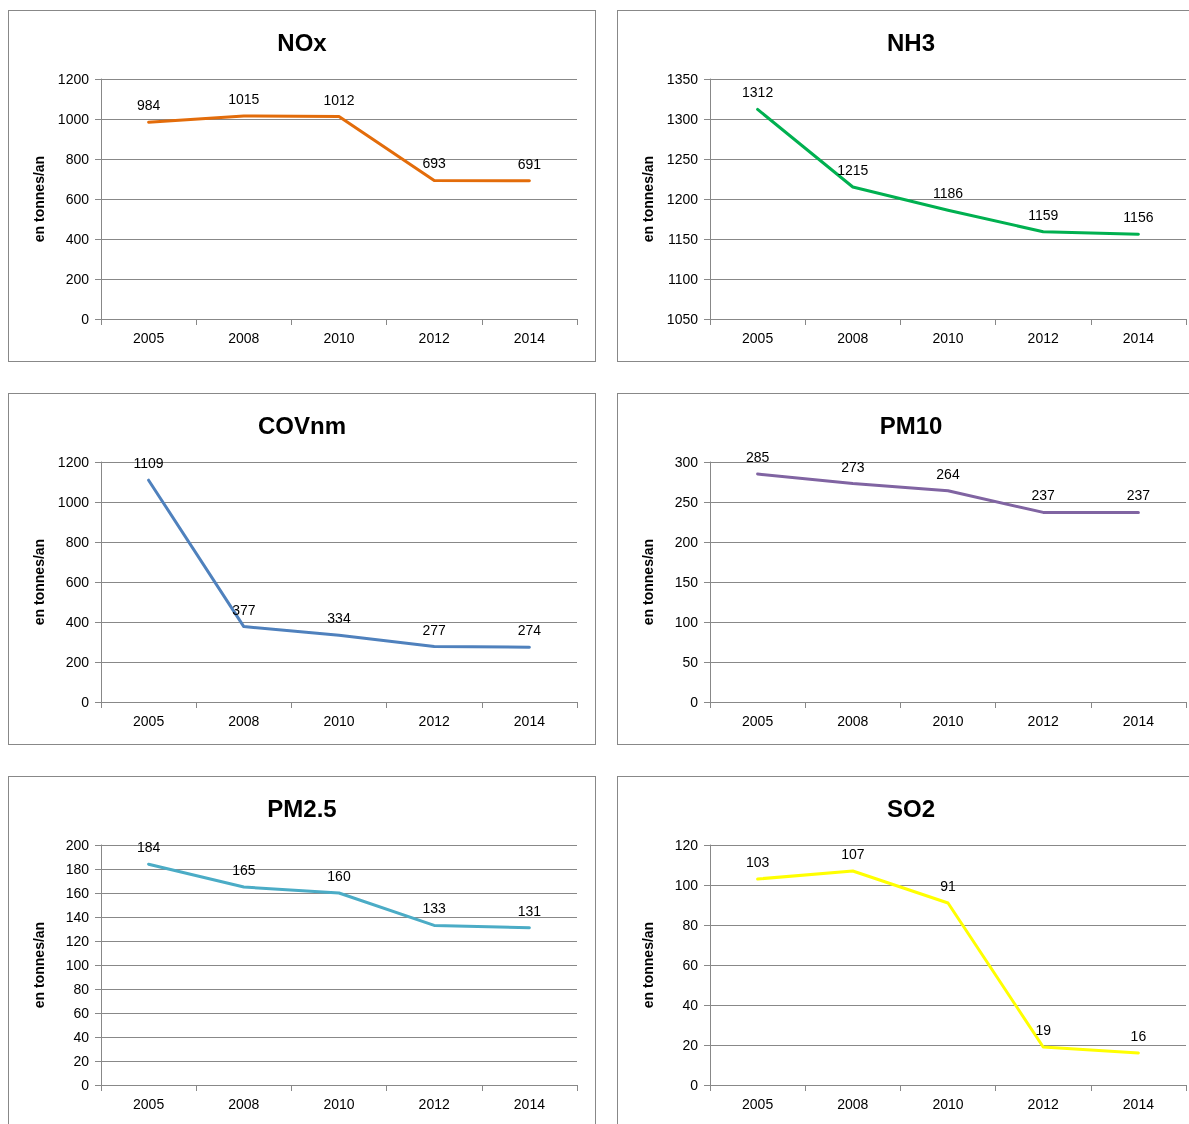 The image size is (1189, 1124). What do you see at coordinates (683, 239) in the screenshot?
I see `y-tick-label: 1150` at bounding box center [683, 239].